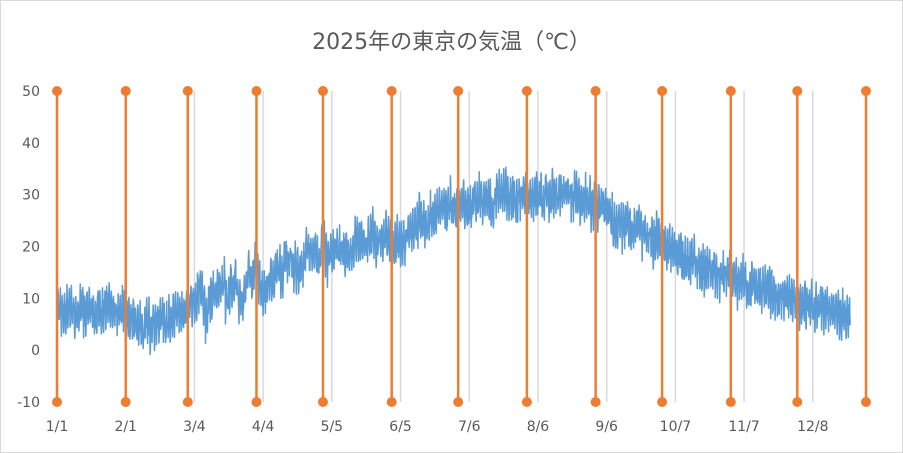 Image resolution: width=903 pixels, height=453 pixels. Describe the element at coordinates (451, 42) in the screenshot. I see `chart-title: 2025年の東京の気温（℃）` at that location.